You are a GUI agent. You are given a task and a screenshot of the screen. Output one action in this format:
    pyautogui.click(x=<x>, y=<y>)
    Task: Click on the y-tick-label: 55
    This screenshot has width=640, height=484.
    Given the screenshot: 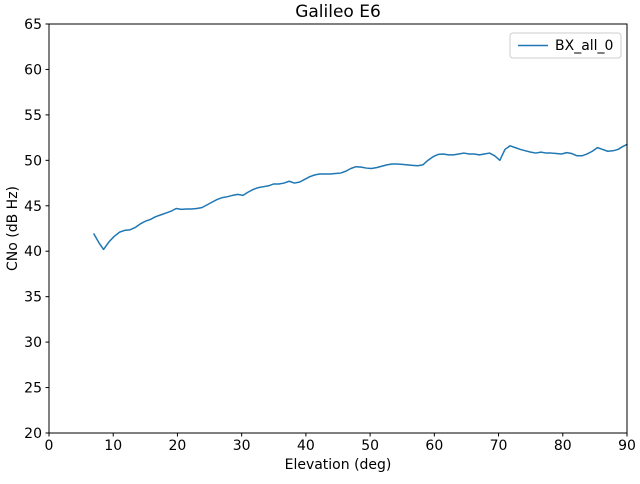 What is the action you would take?
    pyautogui.click(x=33, y=116)
    